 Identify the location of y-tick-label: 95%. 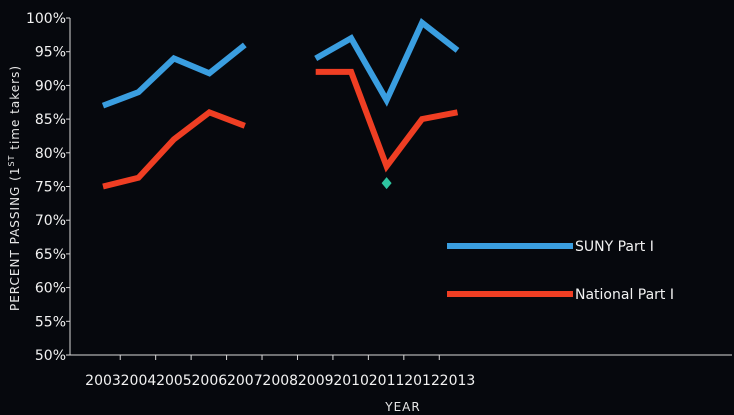
(50, 53).